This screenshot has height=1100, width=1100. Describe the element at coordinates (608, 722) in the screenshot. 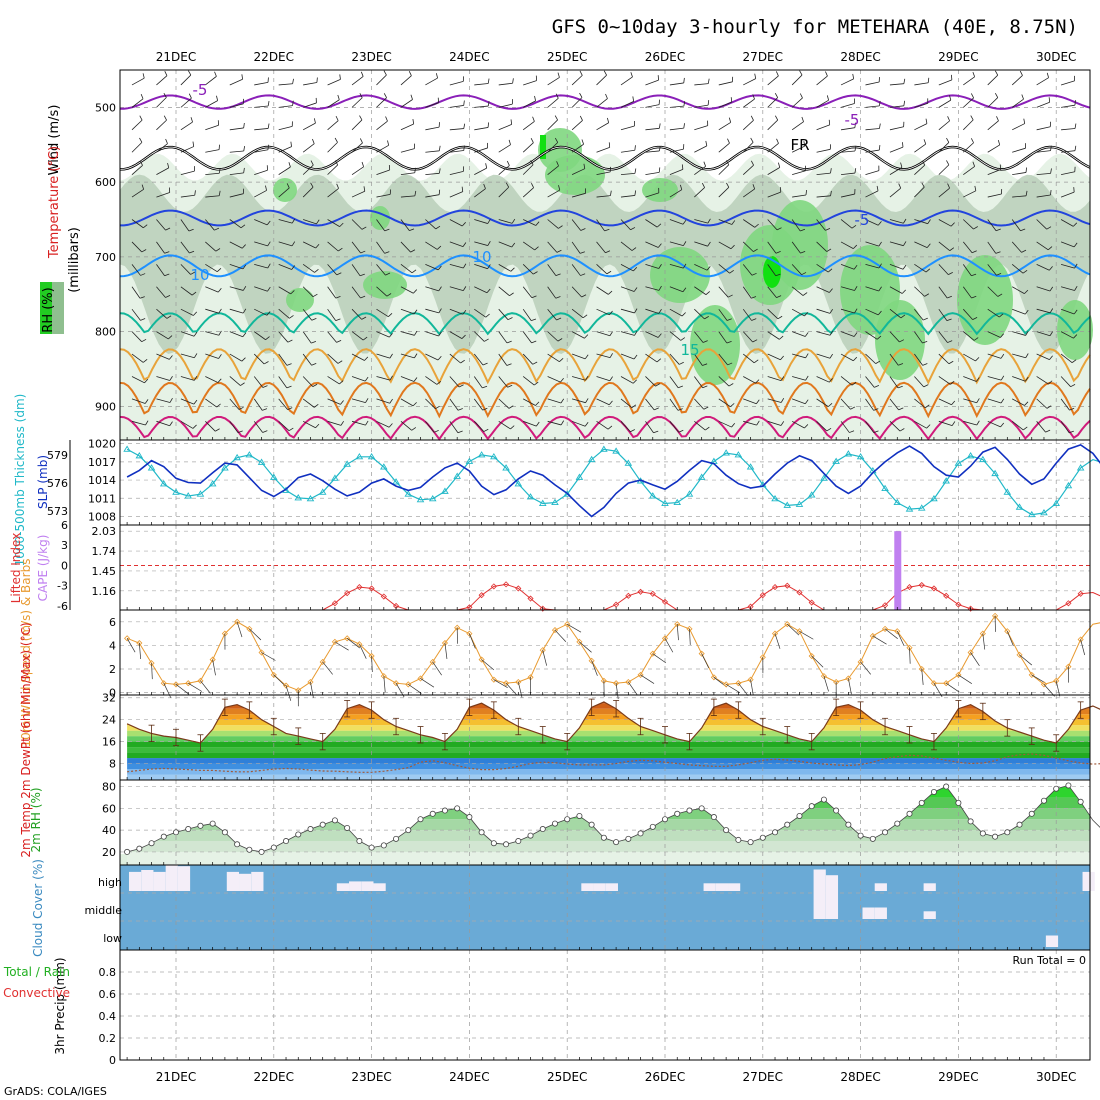

I see `temp-band` at that location.